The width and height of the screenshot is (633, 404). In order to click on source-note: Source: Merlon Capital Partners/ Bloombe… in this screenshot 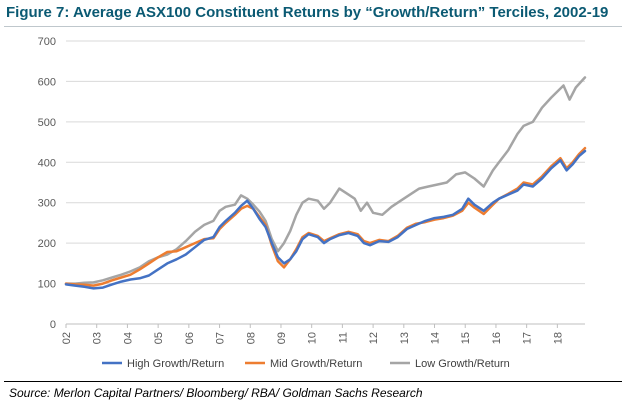, I will do `click(216, 393)`.